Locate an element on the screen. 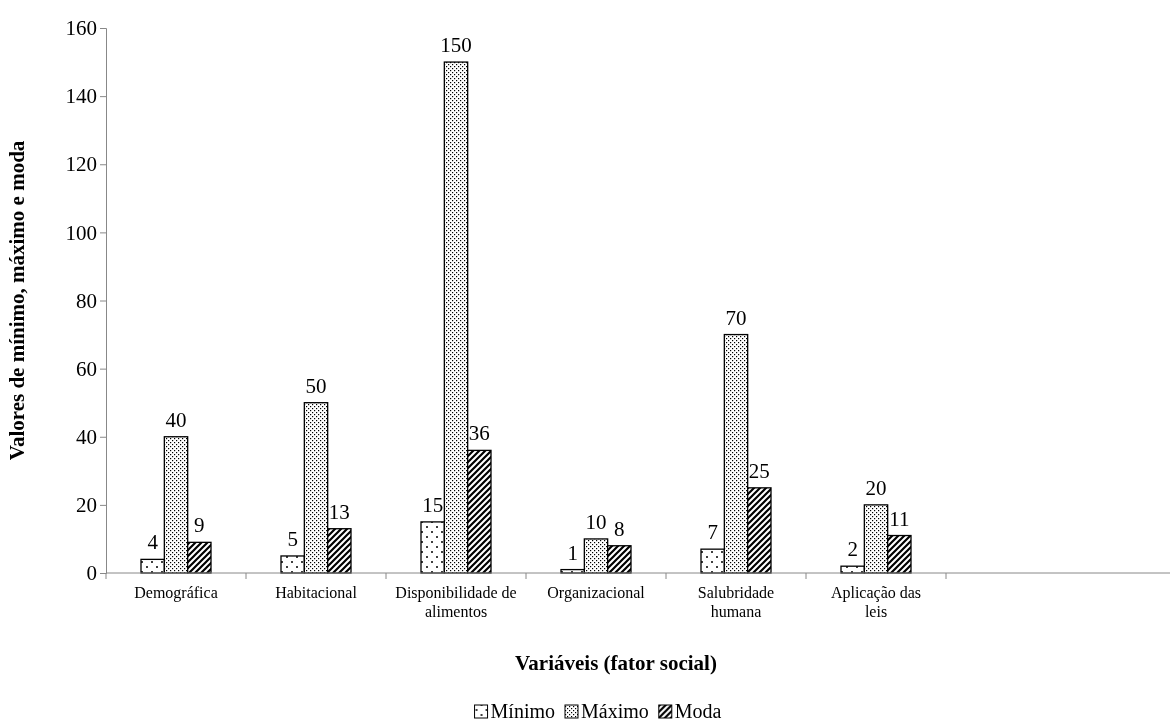 The height and width of the screenshot is (728, 1176). x-tick-label: Aplicação das leis is located at coordinates (876, 602).